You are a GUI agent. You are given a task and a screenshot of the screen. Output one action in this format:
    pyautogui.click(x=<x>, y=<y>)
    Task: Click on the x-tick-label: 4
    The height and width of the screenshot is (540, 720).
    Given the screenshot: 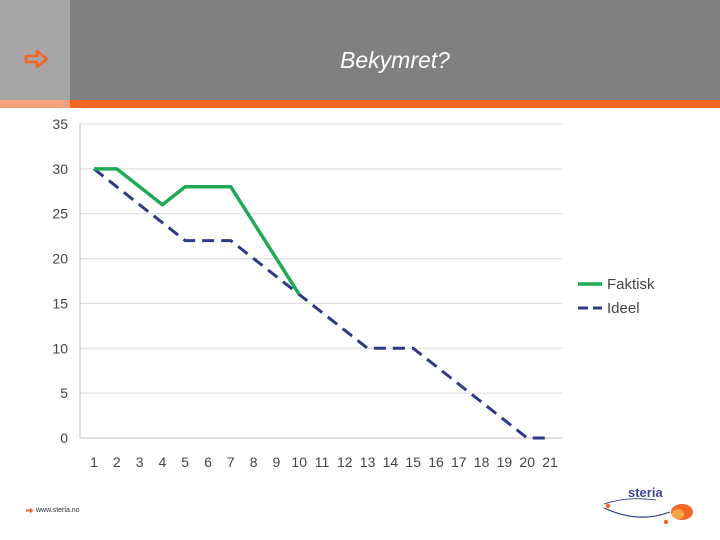 What is the action you would take?
    pyautogui.click(x=163, y=462)
    